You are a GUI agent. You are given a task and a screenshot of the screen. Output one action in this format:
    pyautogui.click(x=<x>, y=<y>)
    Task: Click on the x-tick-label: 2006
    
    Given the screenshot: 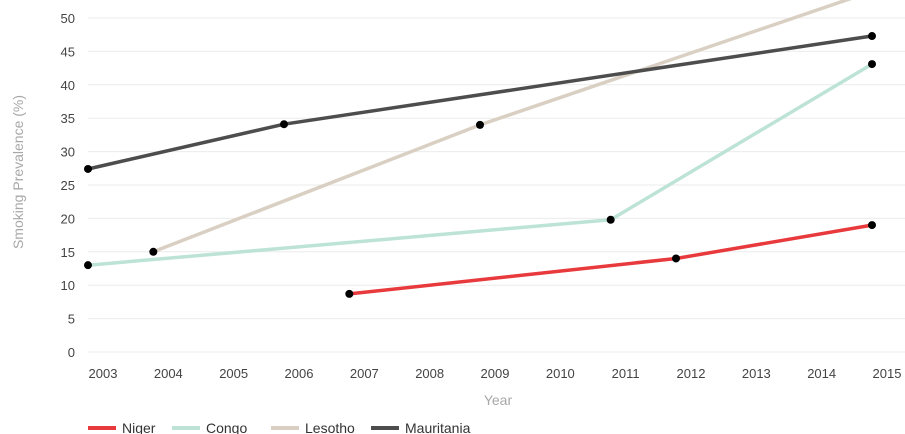 What is the action you would take?
    pyautogui.click(x=299, y=373)
    